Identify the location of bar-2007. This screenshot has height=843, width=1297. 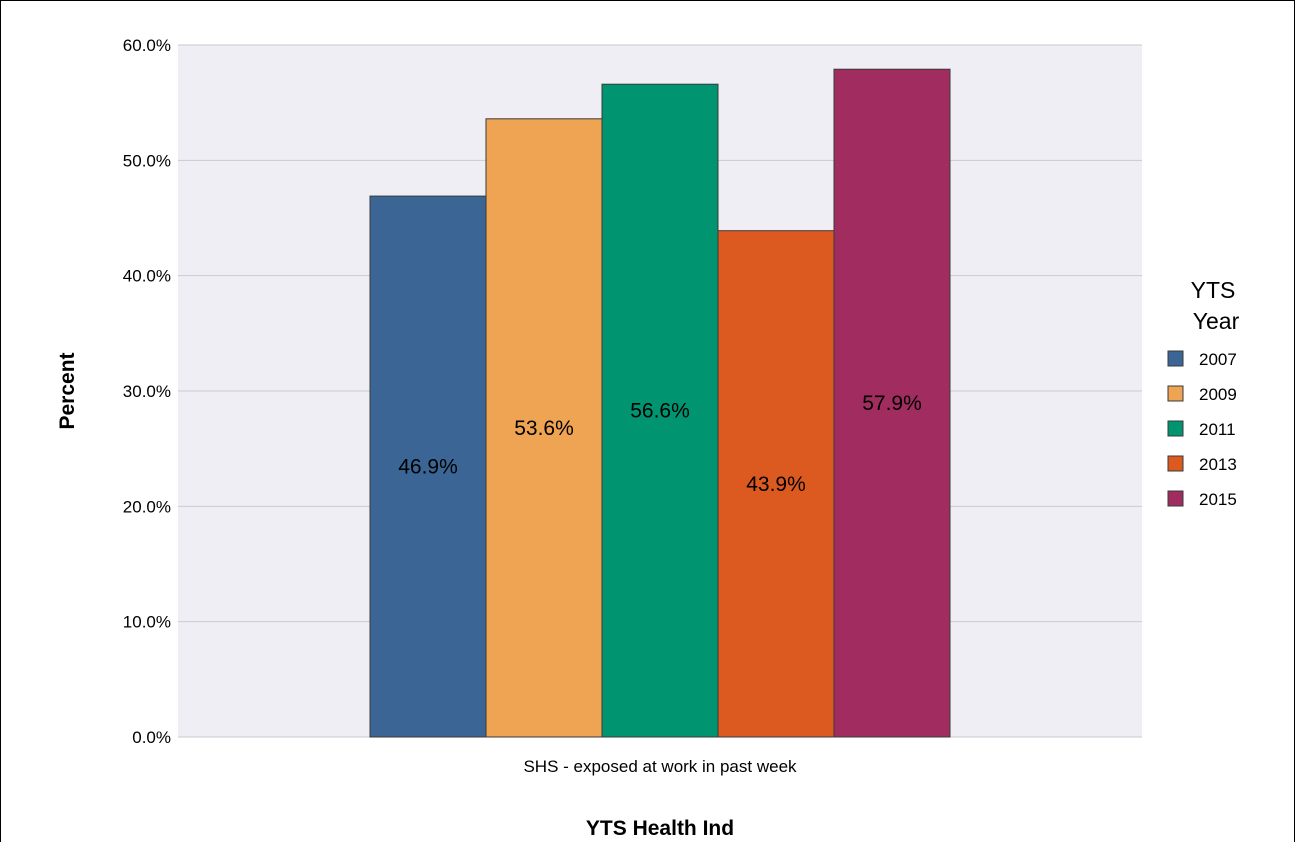
(428, 466).